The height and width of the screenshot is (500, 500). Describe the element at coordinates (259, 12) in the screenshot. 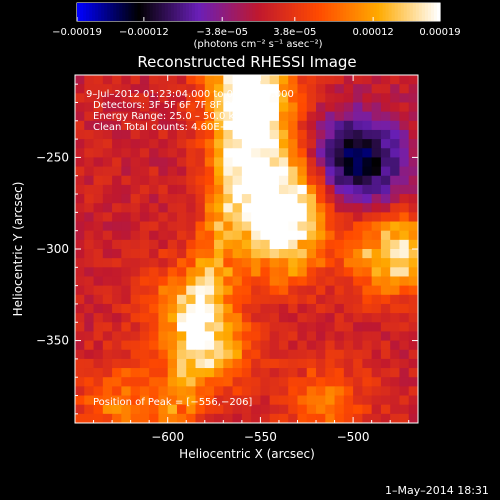

I see `colorbar` at that location.